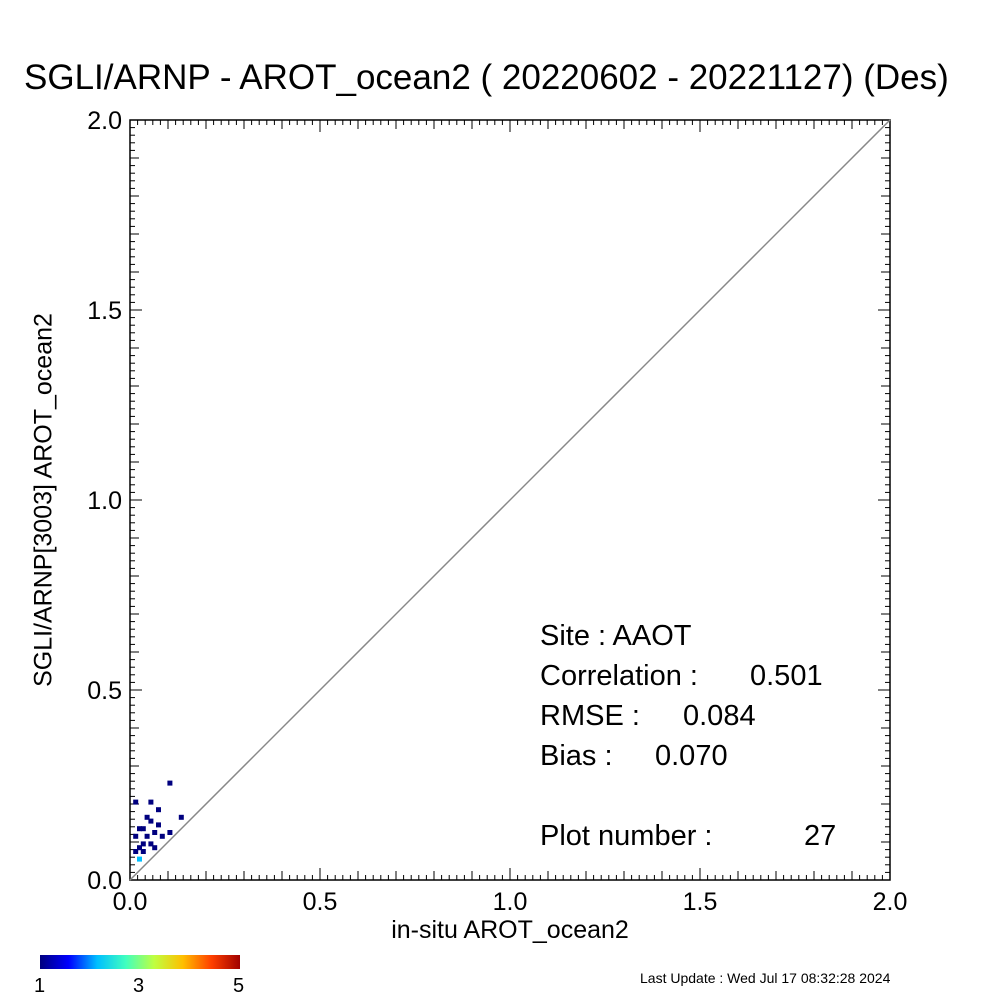 The image size is (1000, 1000). I want to click on colorbar-mid-label: 3, so click(139, 986).